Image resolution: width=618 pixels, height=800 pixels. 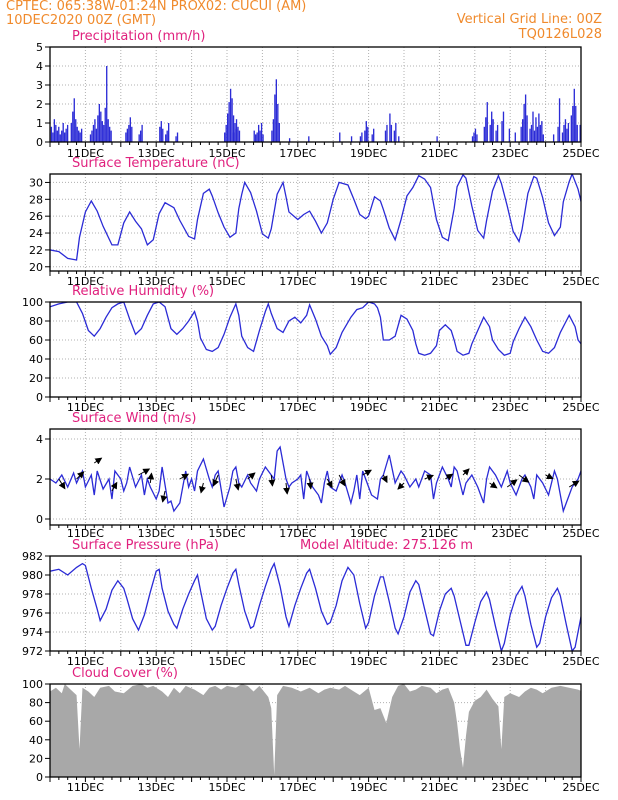 What do you see at coordinates (134, 418) in the screenshot?
I see `panel-4-title: Surface Wind (m/s)` at bounding box center [134, 418].